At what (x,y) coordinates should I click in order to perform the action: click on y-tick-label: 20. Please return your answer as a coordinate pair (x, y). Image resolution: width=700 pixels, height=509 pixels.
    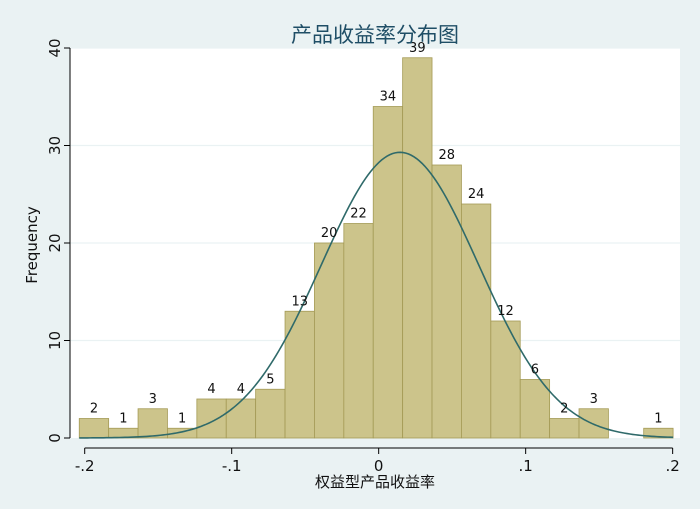
    Looking at the image, I should click on (55, 242).